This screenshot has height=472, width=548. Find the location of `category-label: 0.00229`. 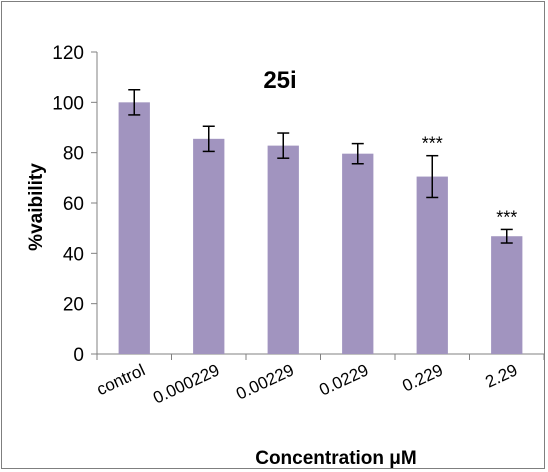

category-label: 0.00229 is located at coordinates (265, 381).